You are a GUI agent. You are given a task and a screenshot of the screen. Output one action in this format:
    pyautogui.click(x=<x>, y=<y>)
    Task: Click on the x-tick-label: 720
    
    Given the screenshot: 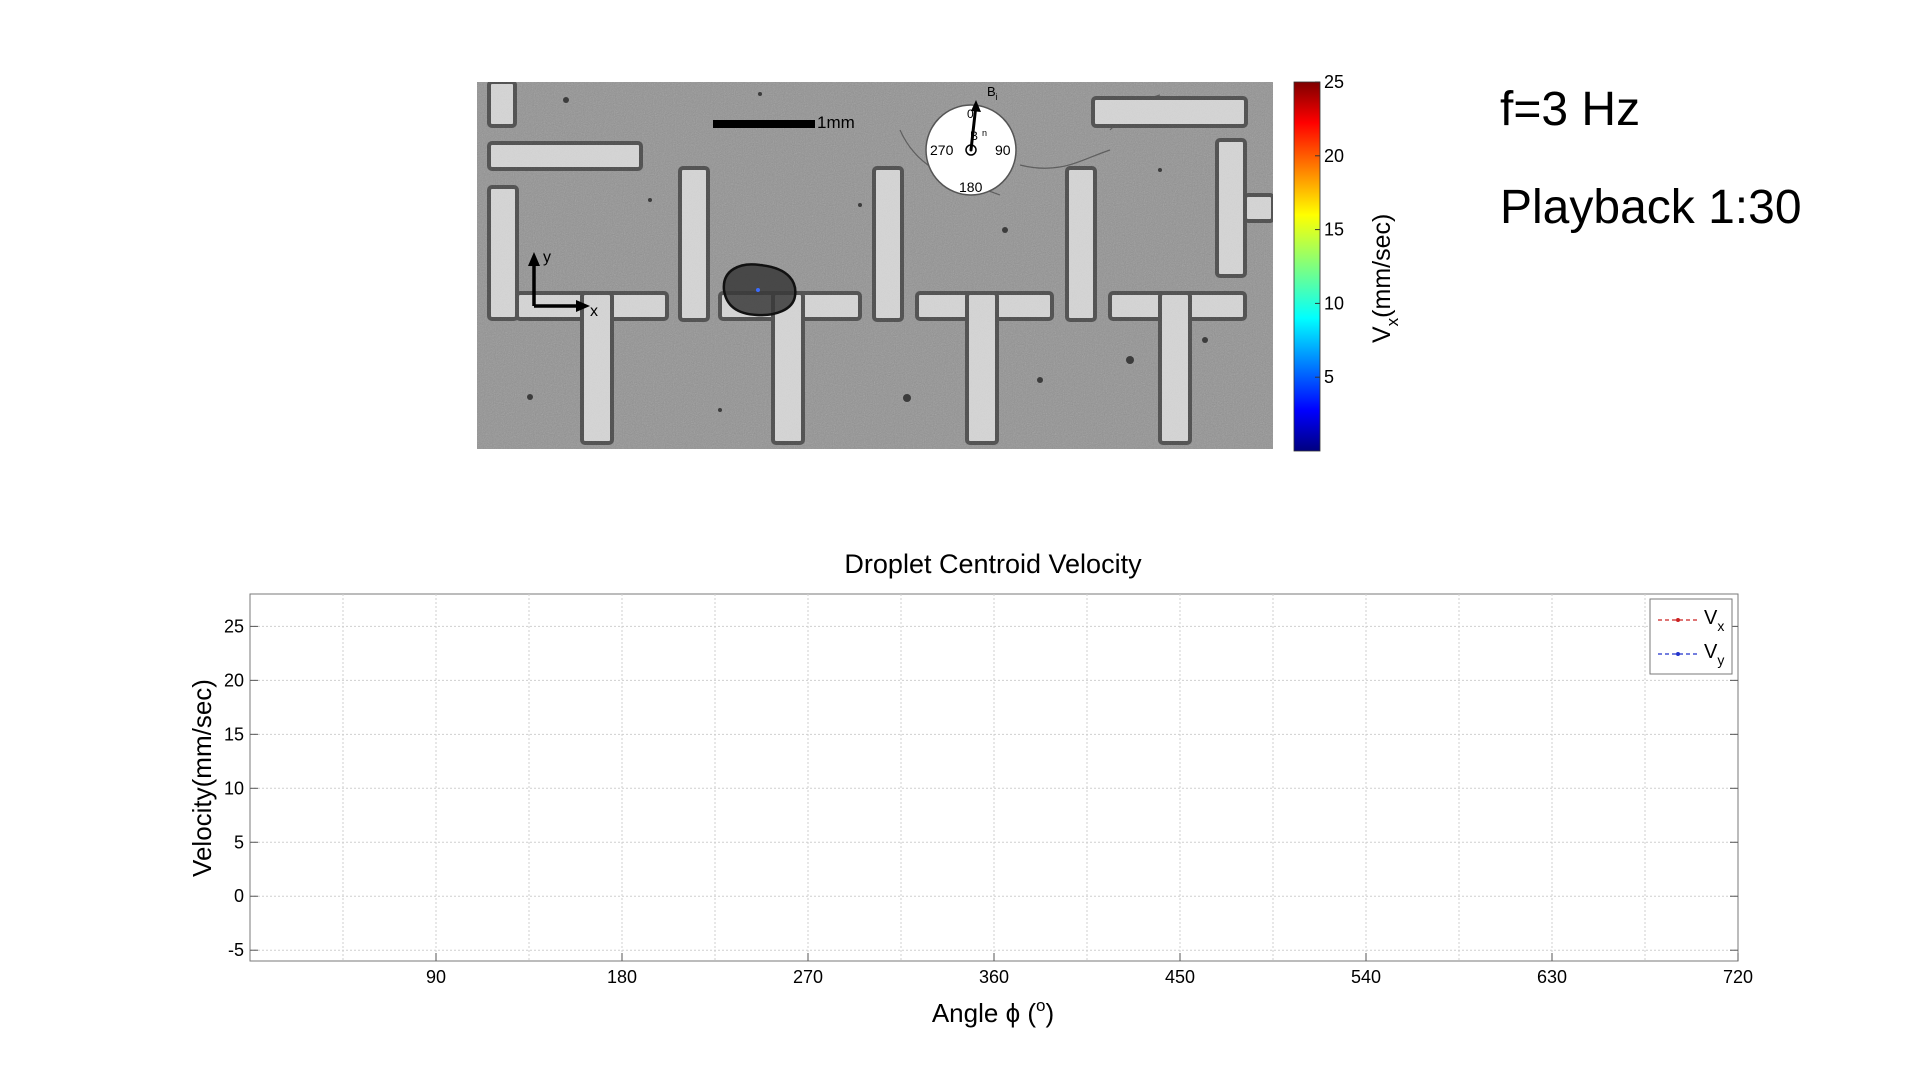 What is the action you would take?
    pyautogui.click(x=1738, y=977)
    